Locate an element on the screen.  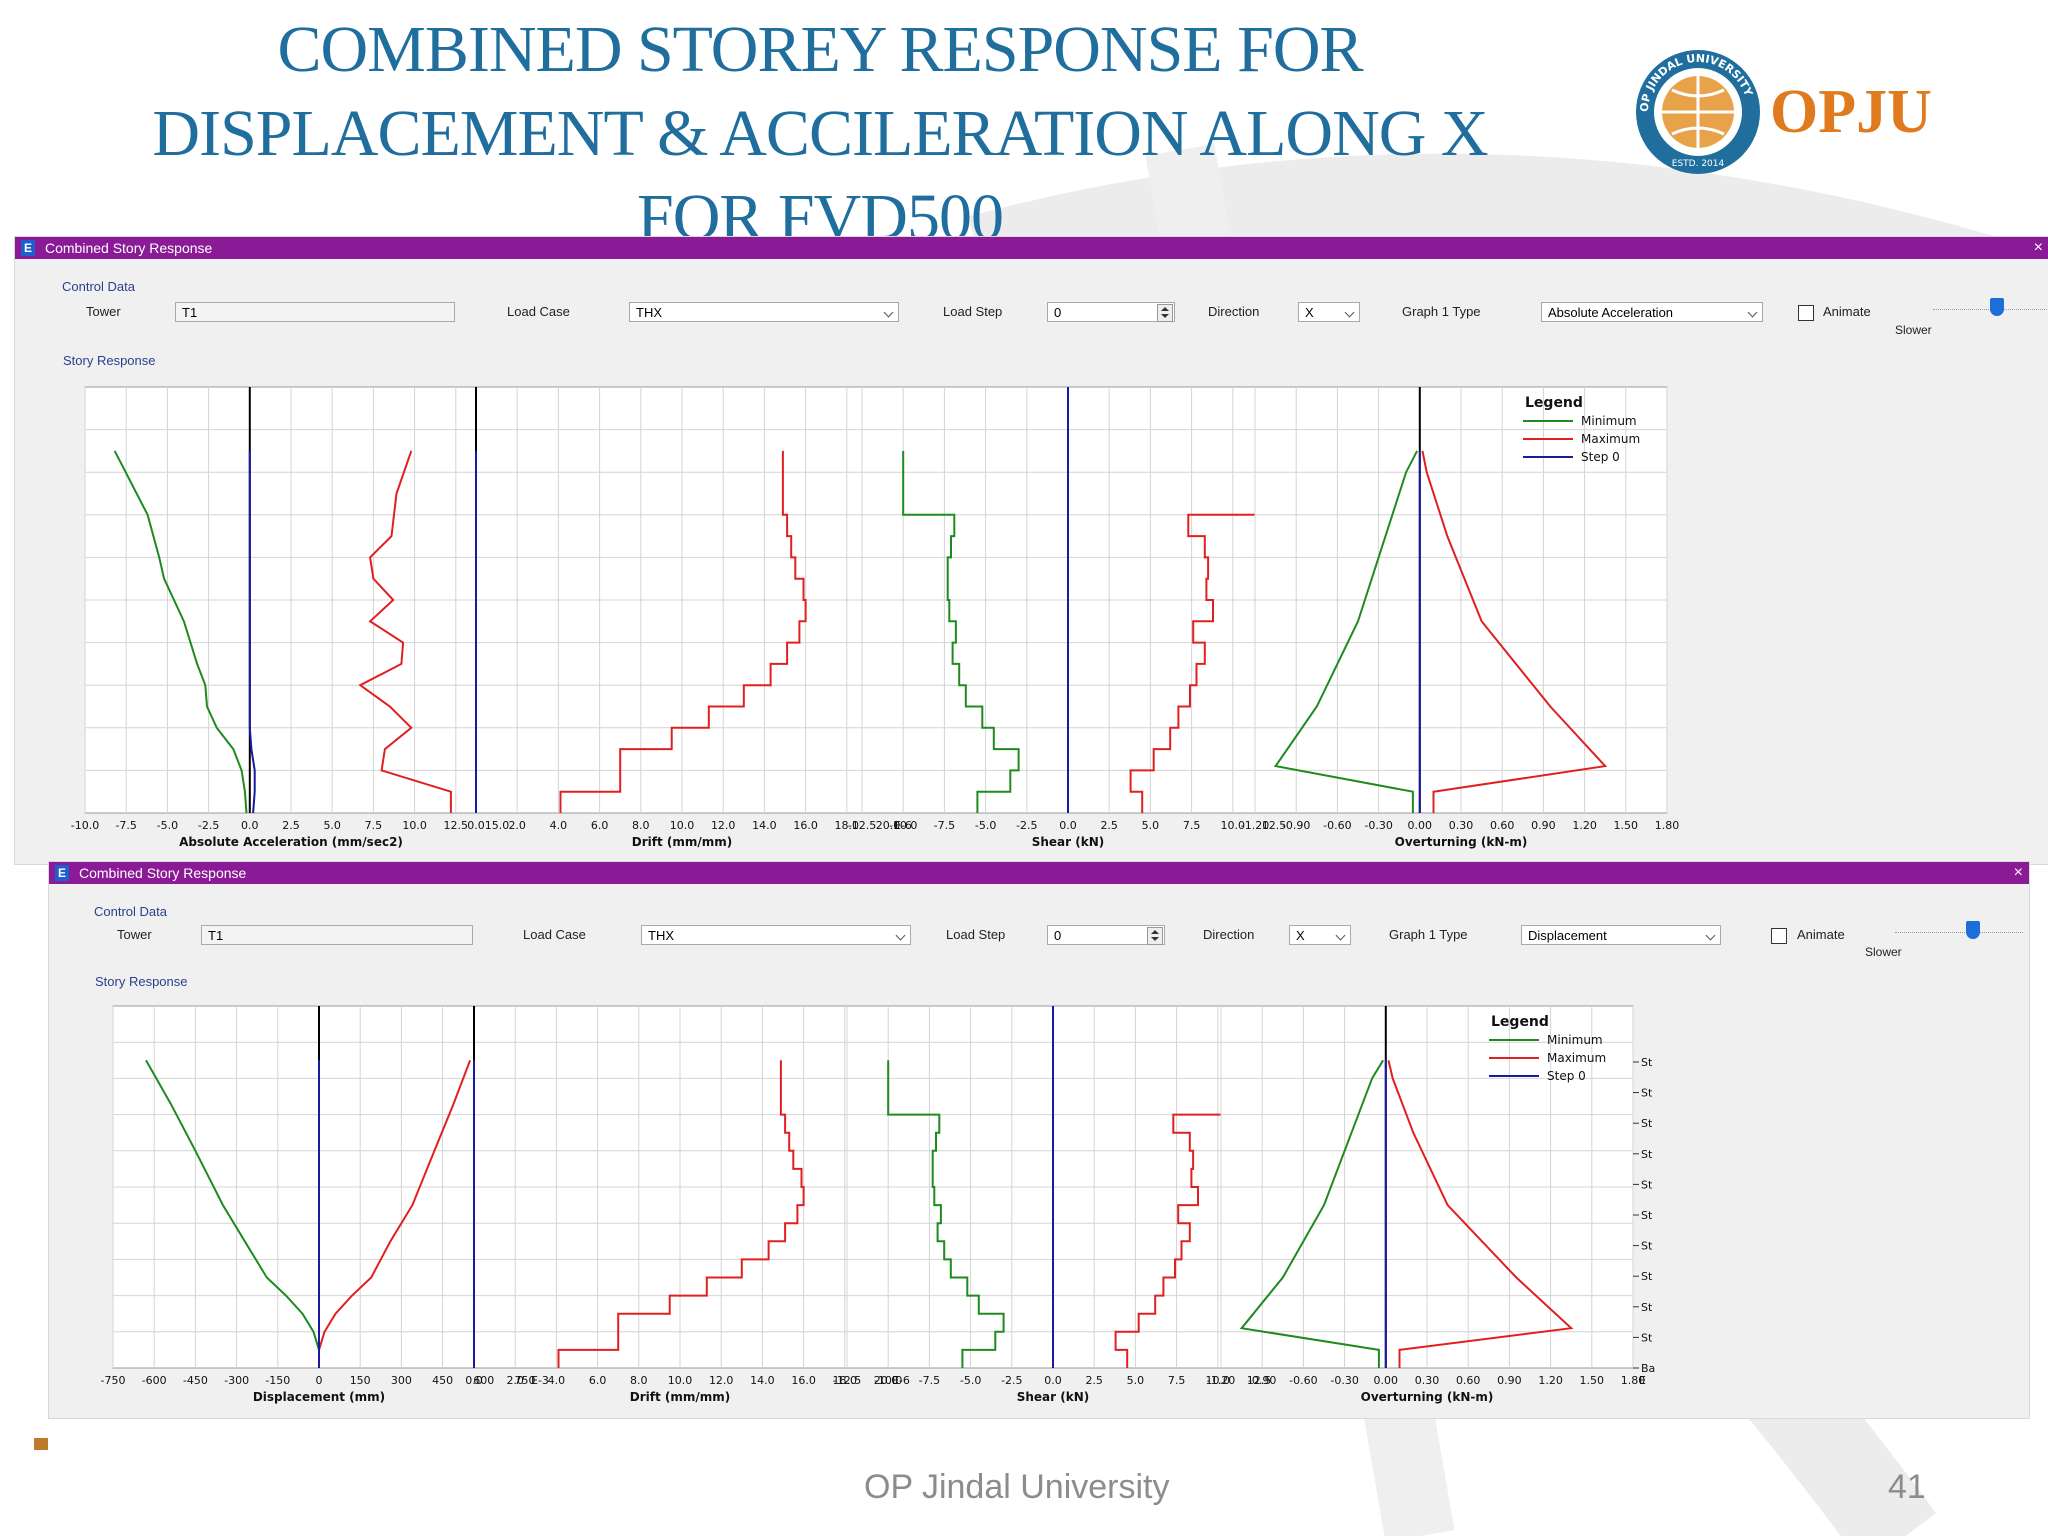
x-tick-label: -7.5 is located at coordinates (929, 1380).